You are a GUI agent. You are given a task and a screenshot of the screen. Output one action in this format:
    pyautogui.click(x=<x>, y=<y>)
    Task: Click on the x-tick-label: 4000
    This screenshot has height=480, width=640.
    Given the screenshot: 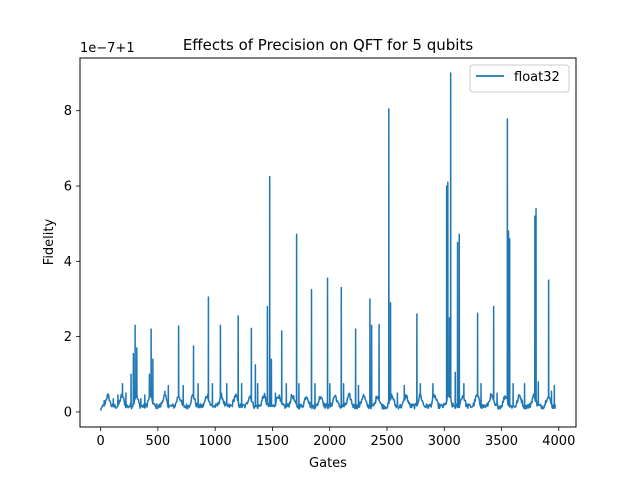 What is the action you would take?
    pyautogui.click(x=558, y=441)
    